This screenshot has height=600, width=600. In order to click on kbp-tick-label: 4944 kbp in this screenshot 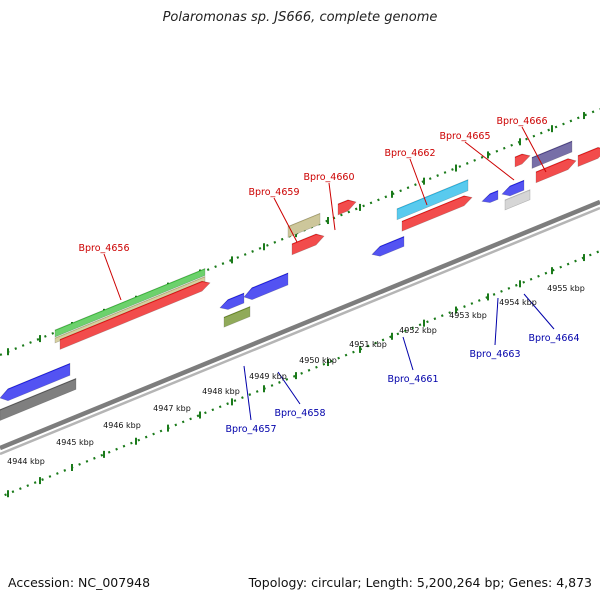, I will do `click(26, 461)`.